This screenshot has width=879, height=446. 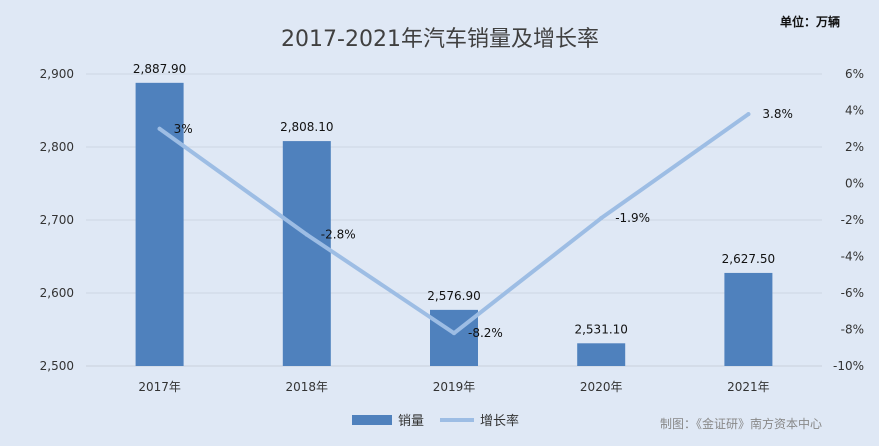 What do you see at coordinates (748, 387) in the screenshot?
I see `x-tick-label: 2021年` at bounding box center [748, 387].